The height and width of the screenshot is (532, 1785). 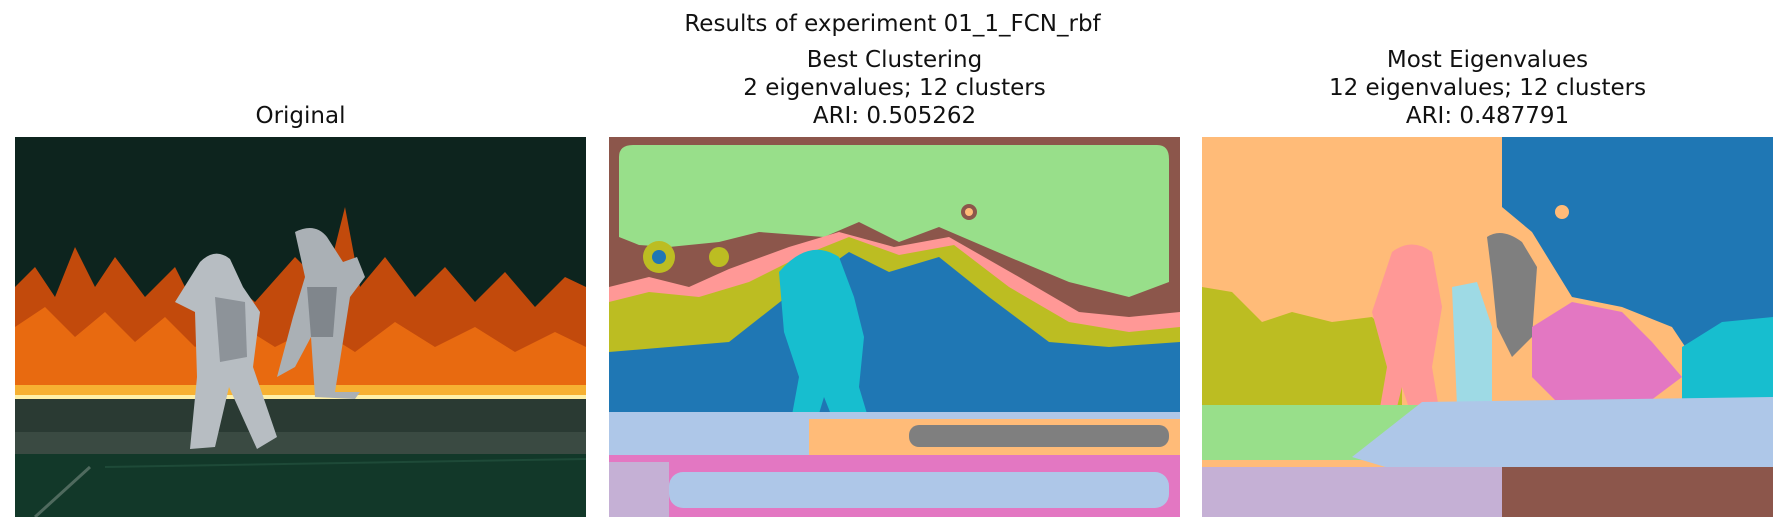 I want to click on panel-title-line: ARI: 0.505262, so click(x=894, y=116).